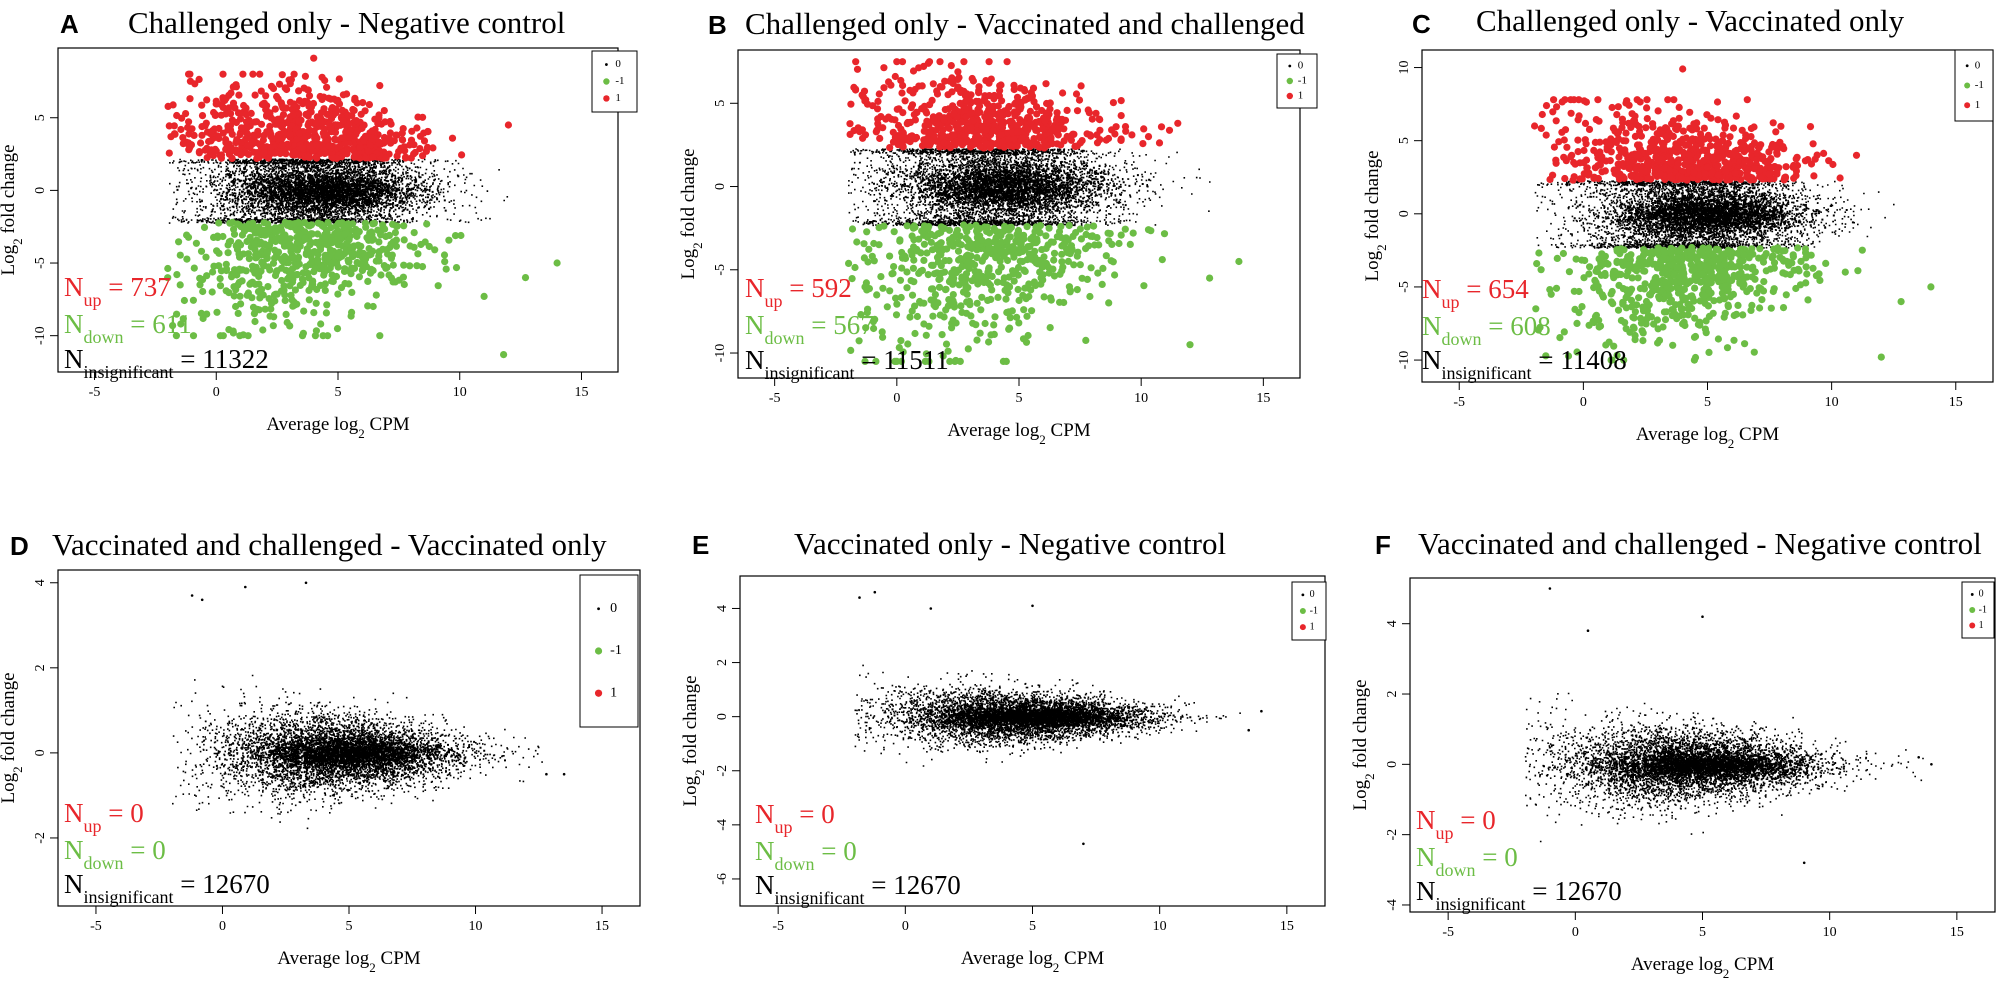 The height and width of the screenshot is (989, 2008). I want to click on y-tick-label: 5, so click(1404, 140).